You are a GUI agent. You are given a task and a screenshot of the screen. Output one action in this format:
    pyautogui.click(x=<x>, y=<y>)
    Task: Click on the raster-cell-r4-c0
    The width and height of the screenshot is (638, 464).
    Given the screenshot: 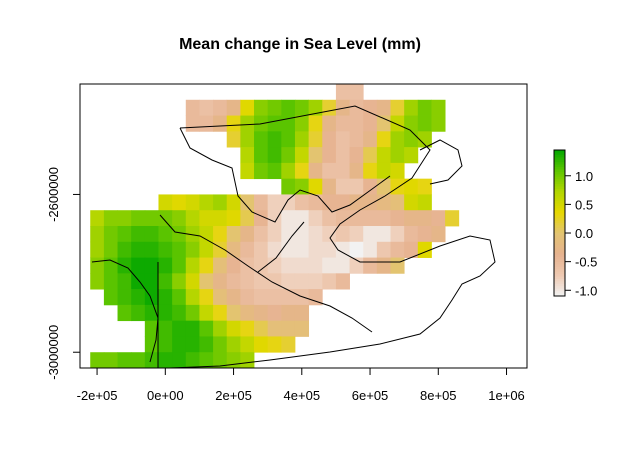 What is the action you would take?
    pyautogui.click(x=247, y=155)
    